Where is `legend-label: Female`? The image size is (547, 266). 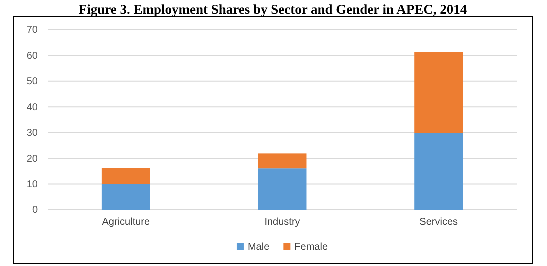 legend-label: Female is located at coordinates (311, 247).